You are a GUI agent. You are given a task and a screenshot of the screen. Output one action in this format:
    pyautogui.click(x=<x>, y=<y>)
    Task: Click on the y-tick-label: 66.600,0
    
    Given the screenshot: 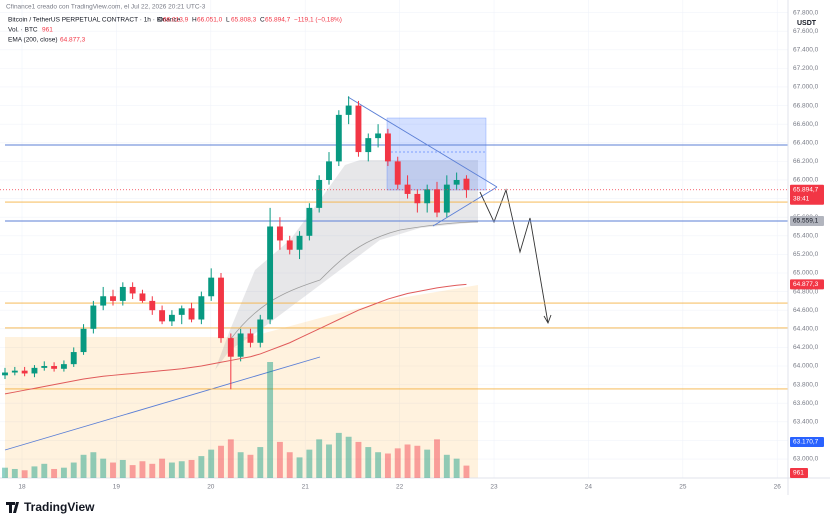 What is the action you would take?
    pyautogui.click(x=806, y=124)
    